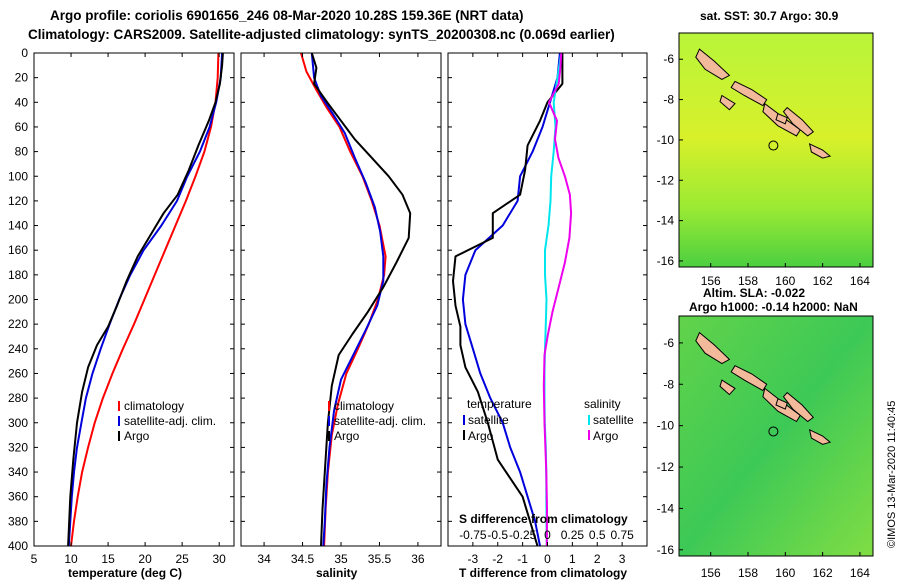  I want to click on y-tick-label: 280, so click(18, 398).